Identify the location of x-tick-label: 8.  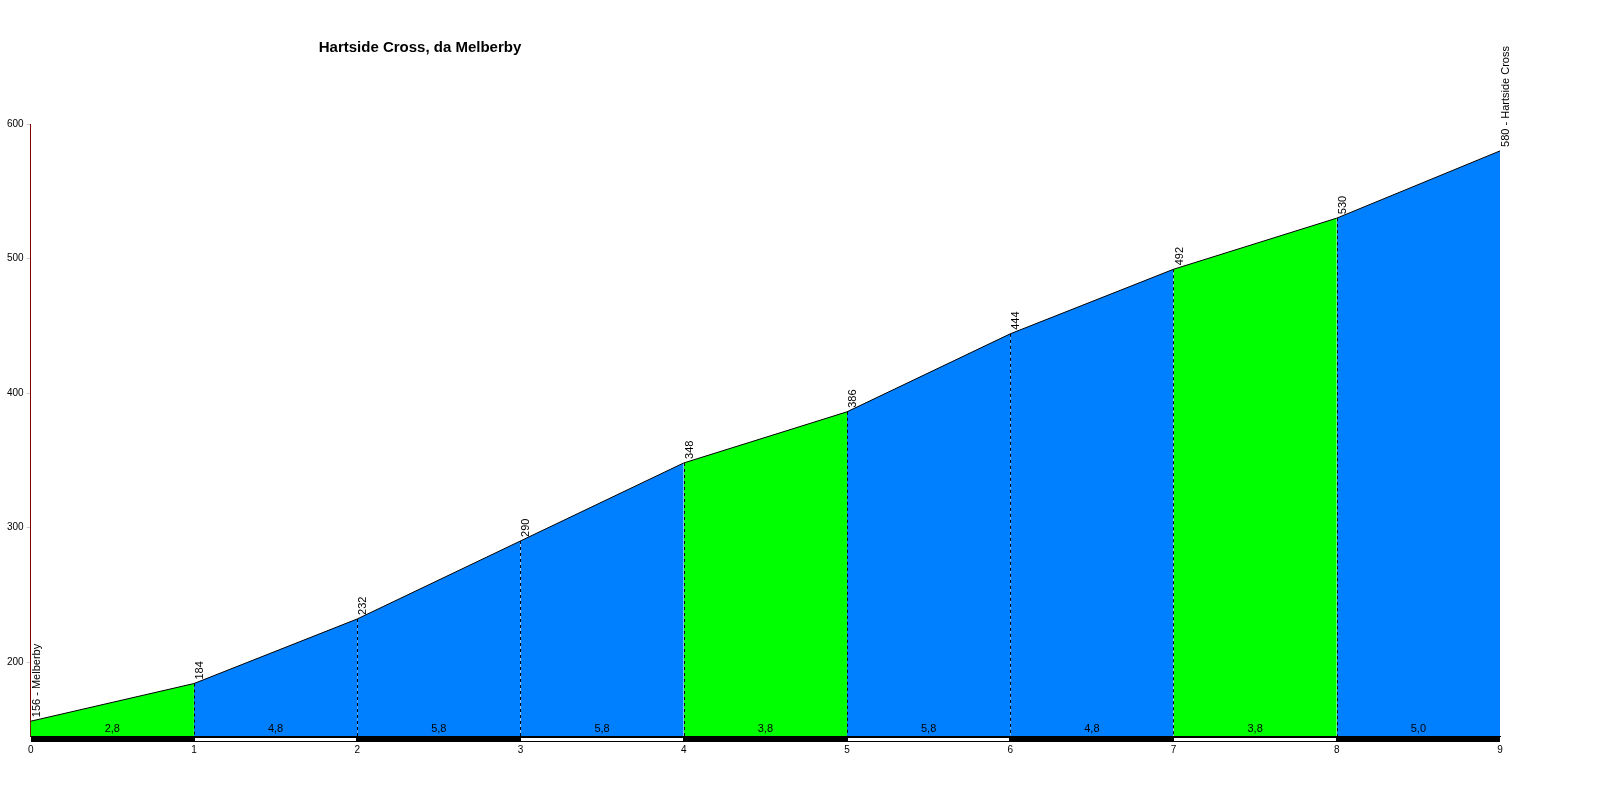
(1336, 749).